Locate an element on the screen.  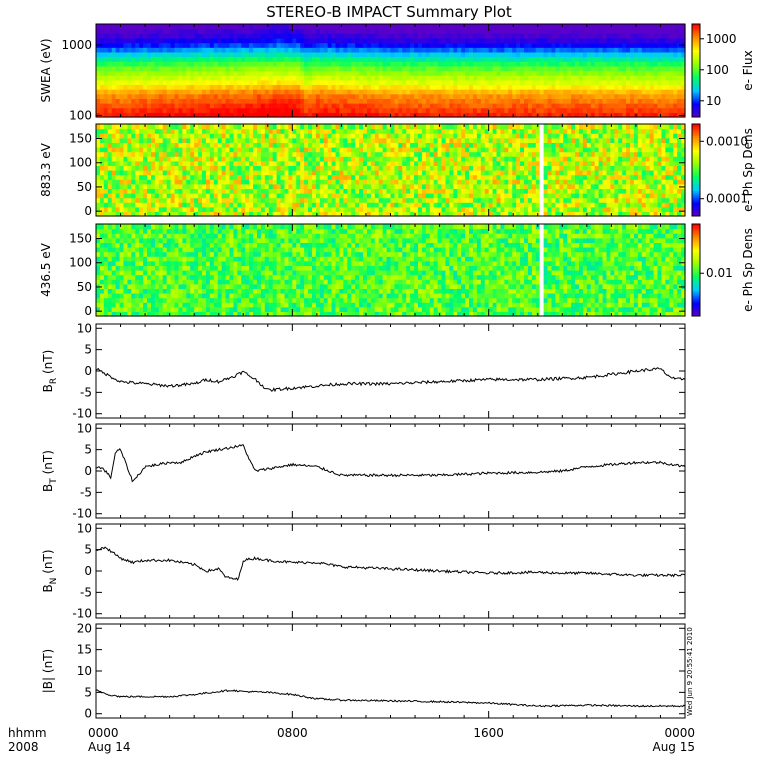
colorbar-swatch is located at coordinates (696, 60).